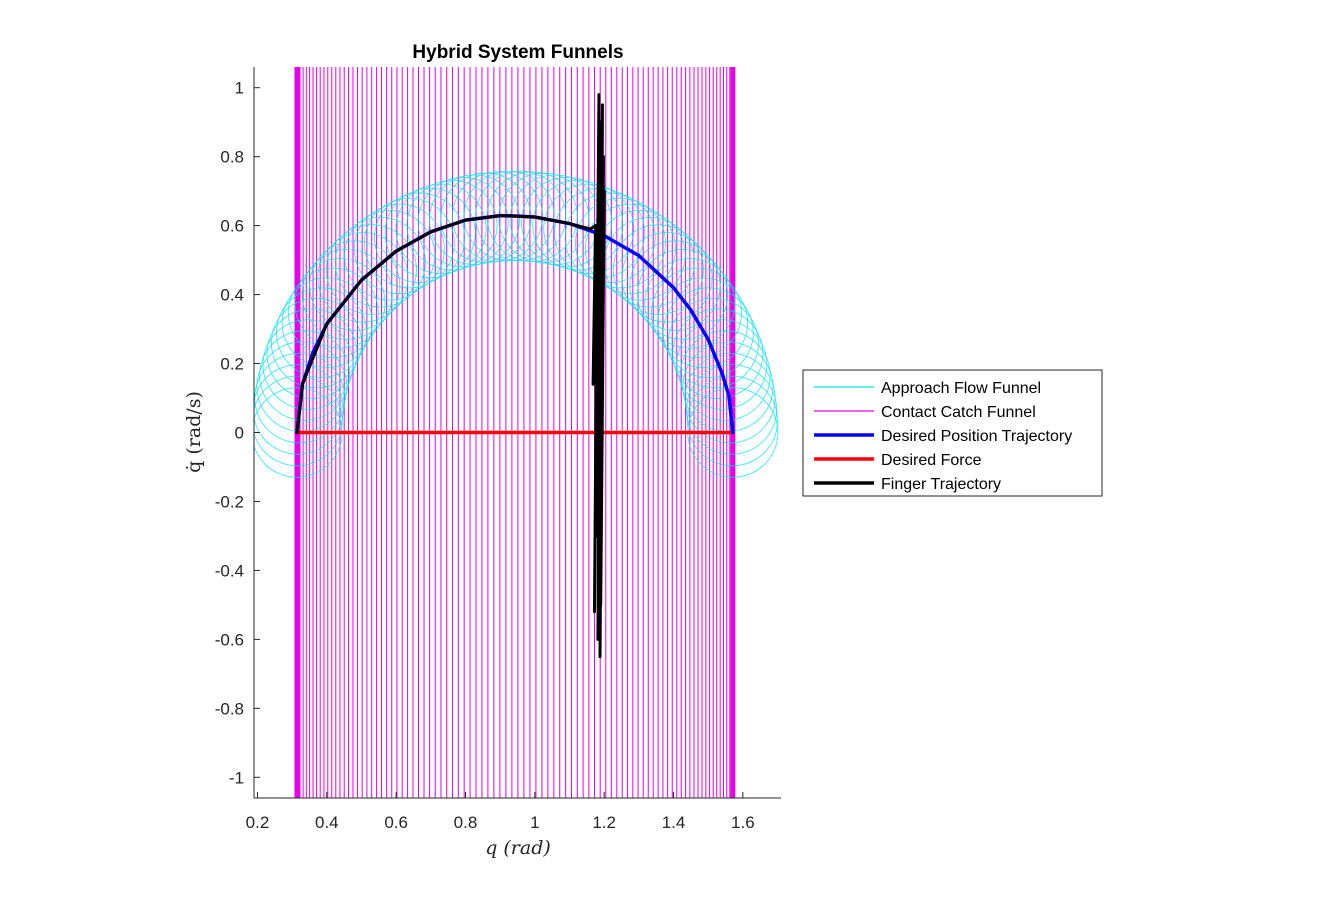 This screenshot has height=898, width=1322. What do you see at coordinates (229, 501) in the screenshot?
I see `y-tick-label: -0.2` at bounding box center [229, 501].